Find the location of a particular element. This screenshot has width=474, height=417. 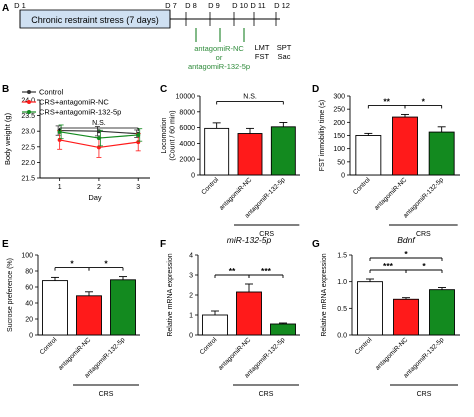

y-axis-label: Sucrose preference (%) is located at coordinates (10, 295).